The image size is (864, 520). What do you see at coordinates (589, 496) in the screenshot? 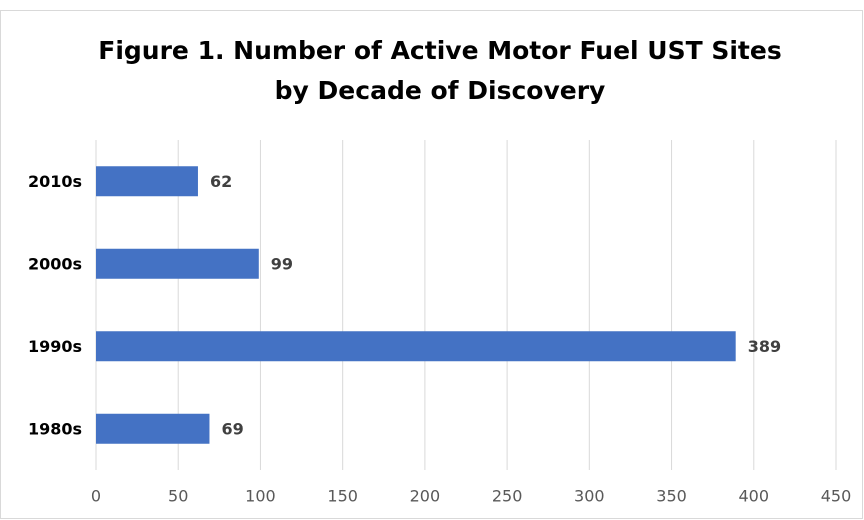
I see `x-tick-label: 300` at bounding box center [589, 496].